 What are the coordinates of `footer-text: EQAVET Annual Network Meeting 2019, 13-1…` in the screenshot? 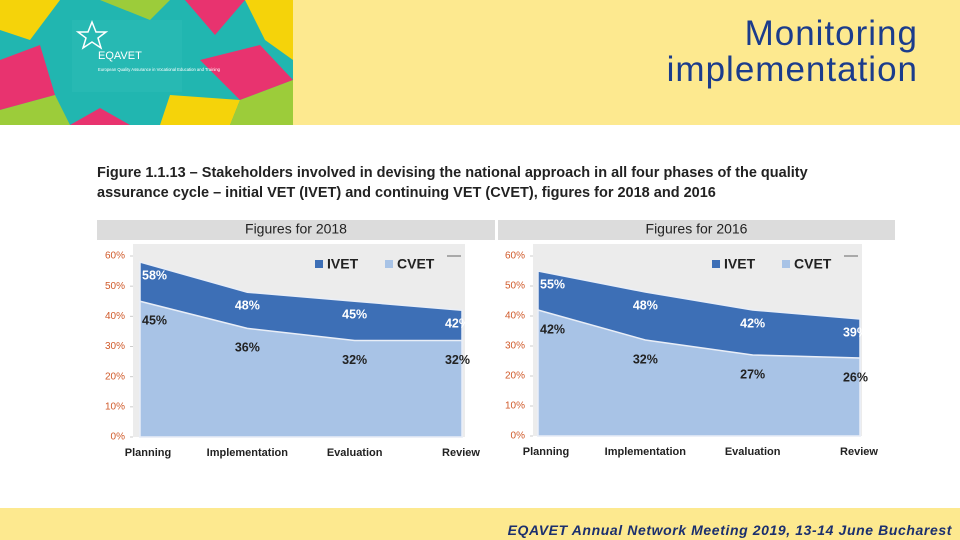 It's located at (729, 530).